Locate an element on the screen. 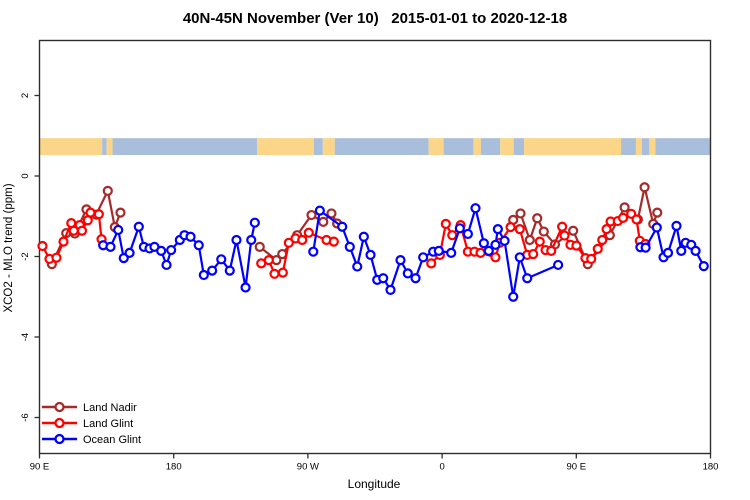 This screenshot has width=750, height=500. legend-label: Land Nadir is located at coordinates (110, 408).